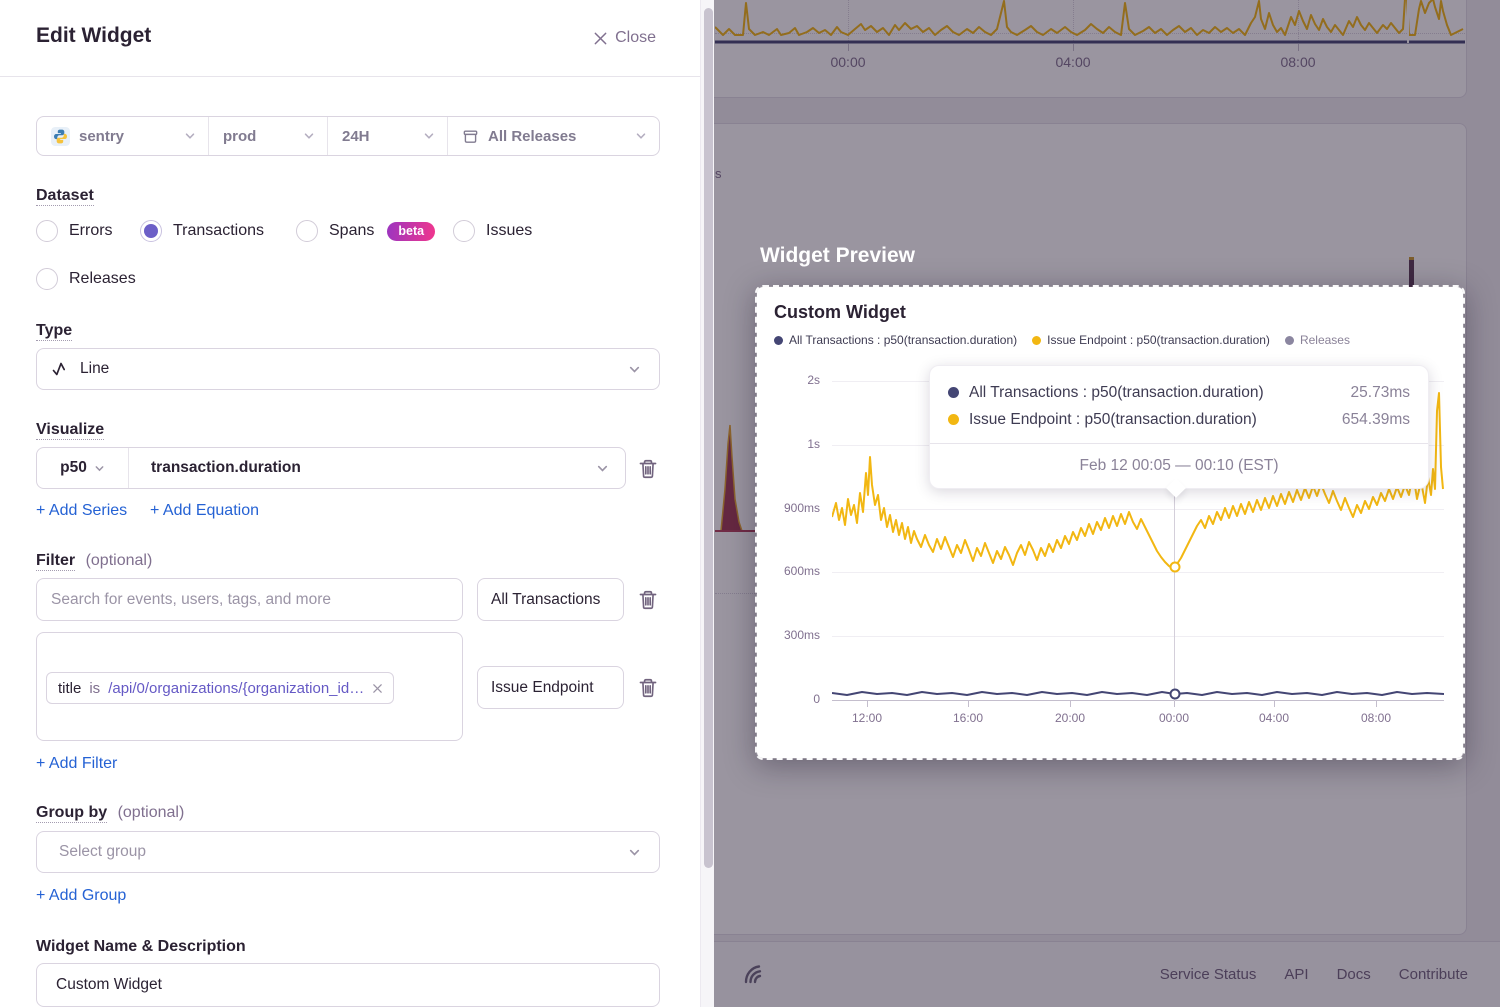 The image size is (1500, 1007). Describe the element at coordinates (348, 985) in the screenshot. I see `widget-name-input` at that location.